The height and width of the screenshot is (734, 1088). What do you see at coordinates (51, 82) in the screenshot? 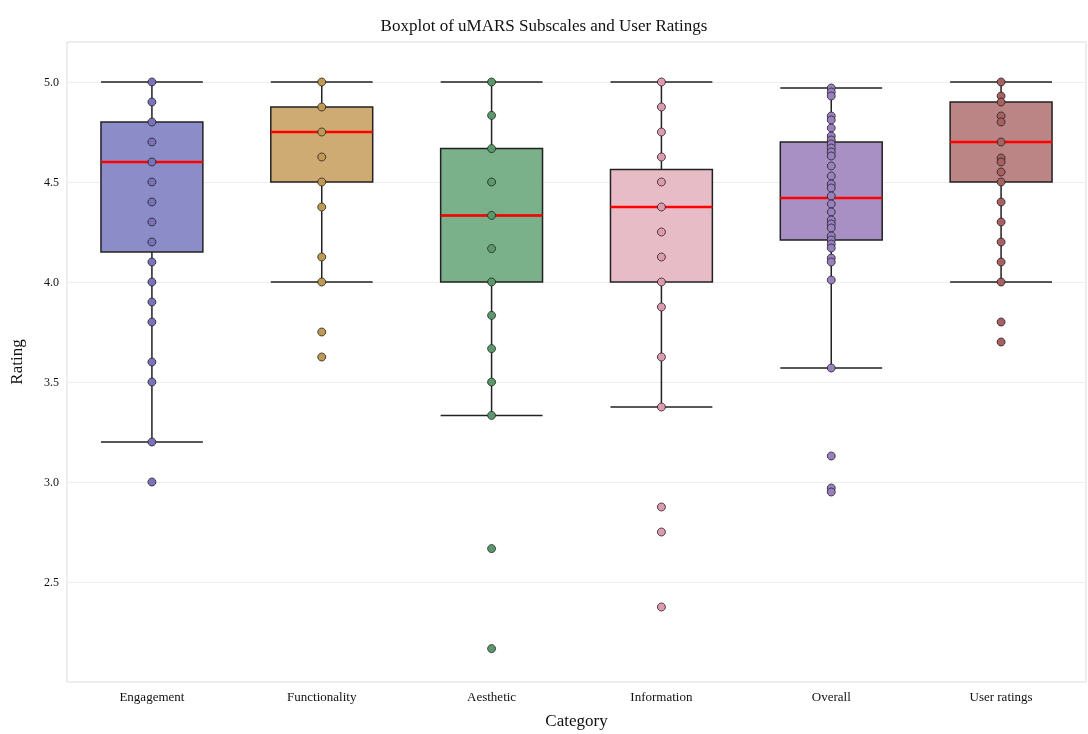
I see `y-tick-label: 5.0` at bounding box center [51, 82].